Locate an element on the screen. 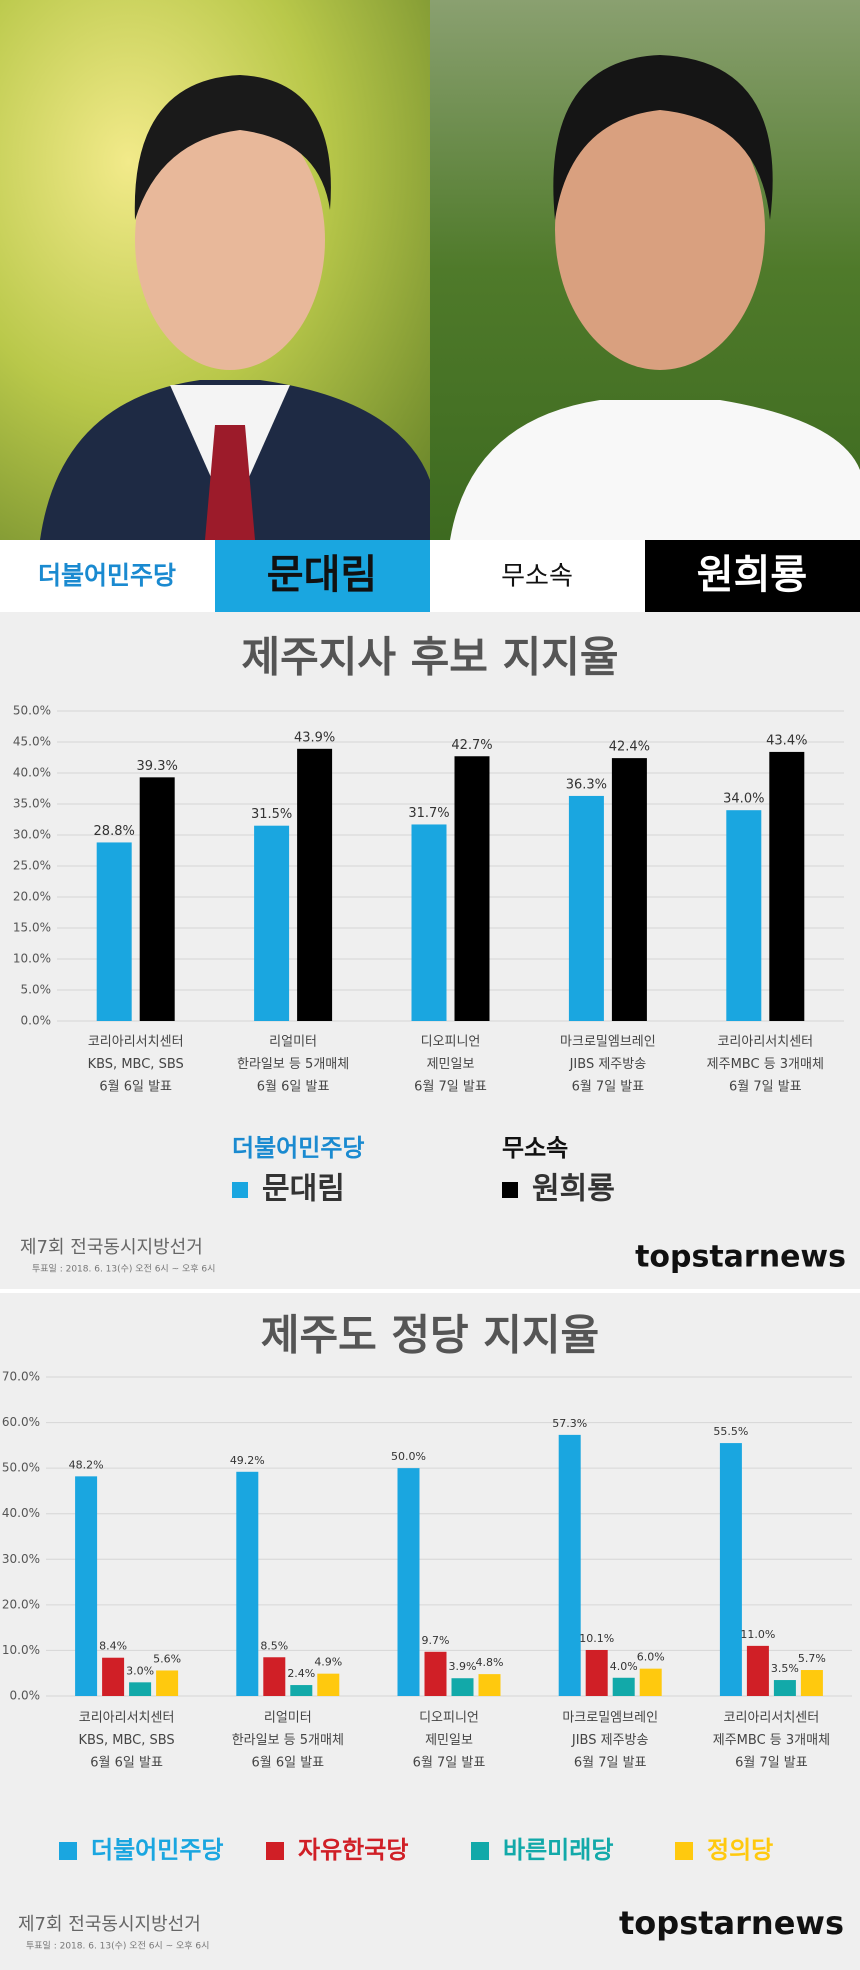 The image size is (860, 1970). y-tick-label: 15.0% is located at coordinates (32, 928).